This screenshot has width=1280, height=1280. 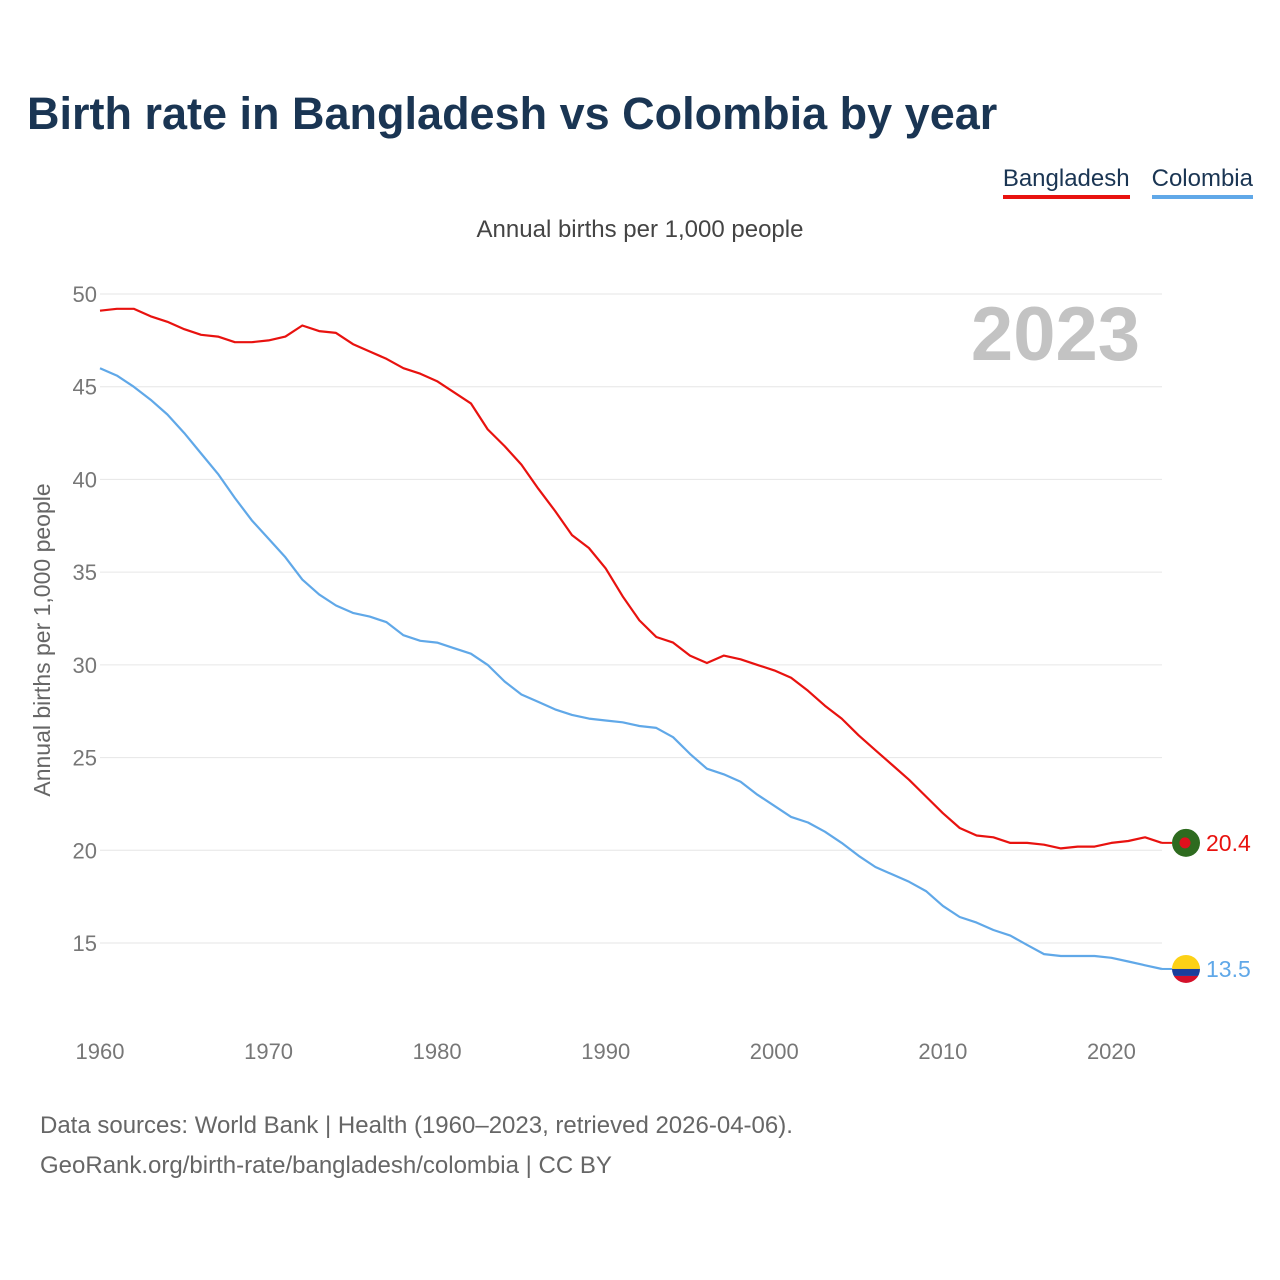 What do you see at coordinates (85, 479) in the screenshot?
I see `y-tick-40: 40` at bounding box center [85, 479].